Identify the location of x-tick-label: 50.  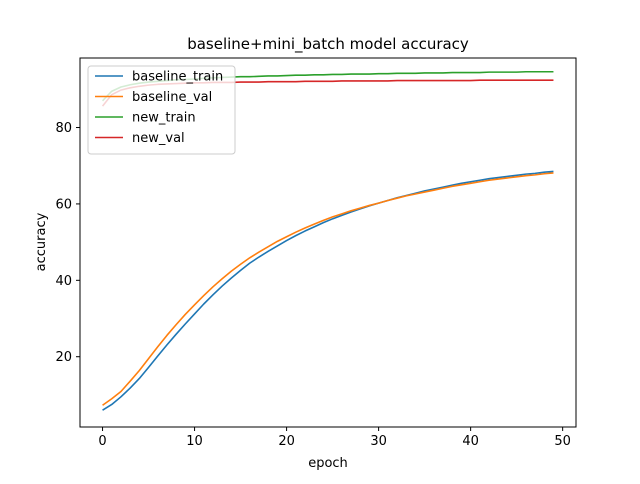
(562, 441).